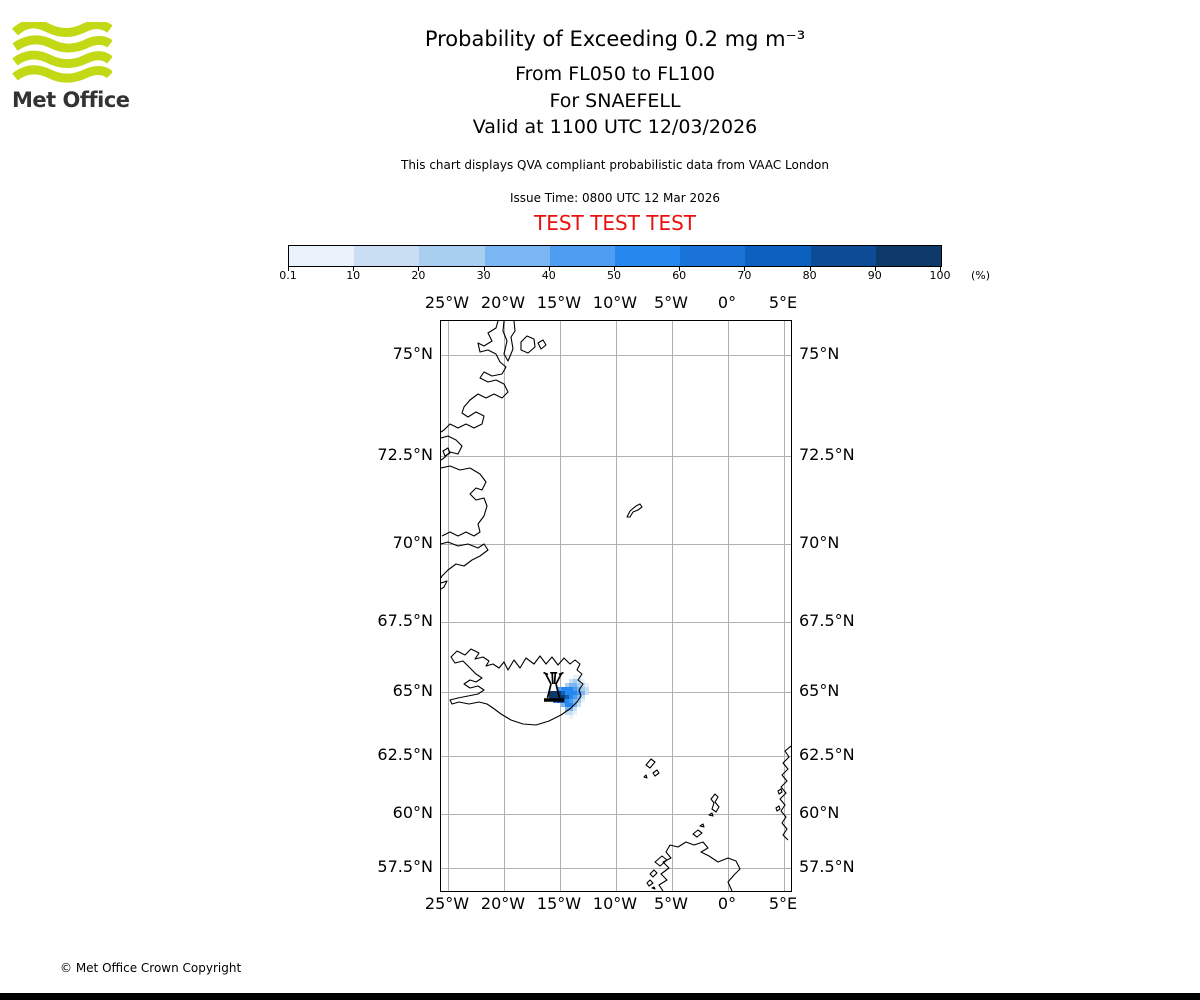 This screenshot has height=1000, width=1200. Describe the element at coordinates (819, 812) in the screenshot. I see `lat-label-right: 60°N` at that location.